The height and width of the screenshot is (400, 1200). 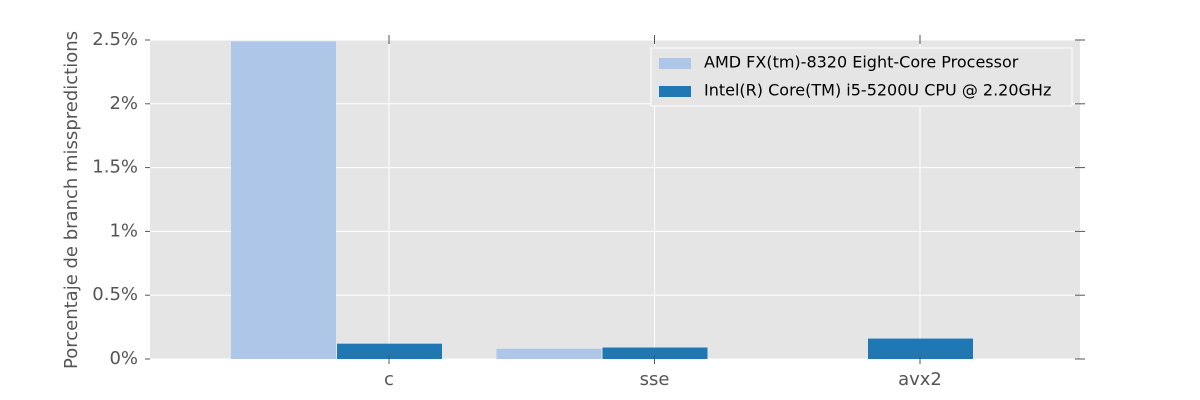 What do you see at coordinates (123, 230) in the screenshot?
I see `y-tick-label: 1%` at bounding box center [123, 230].